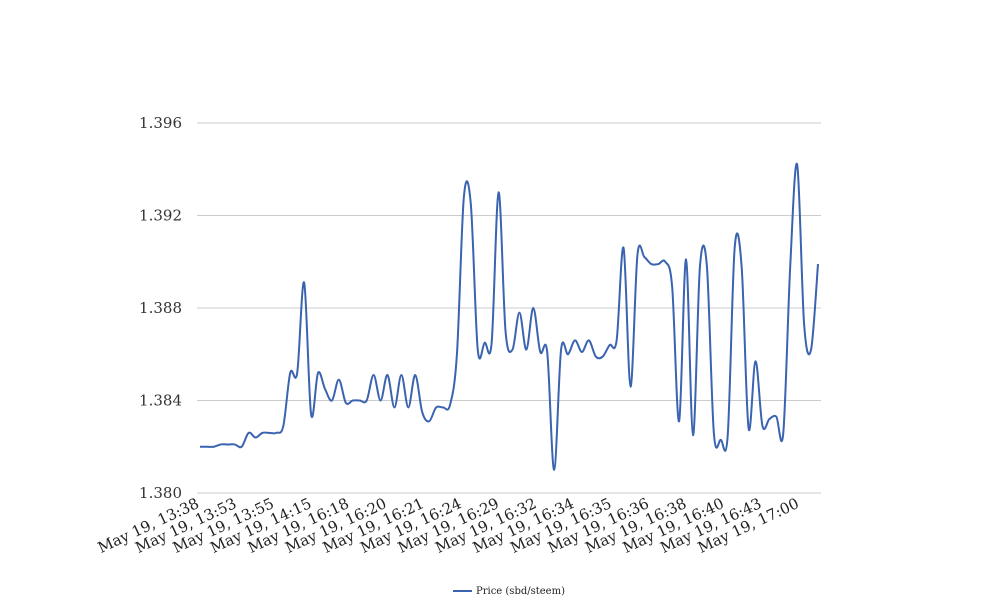  Describe the element at coordinates (160, 123) in the screenshot. I see `y-tick-label: 1.396` at that location.